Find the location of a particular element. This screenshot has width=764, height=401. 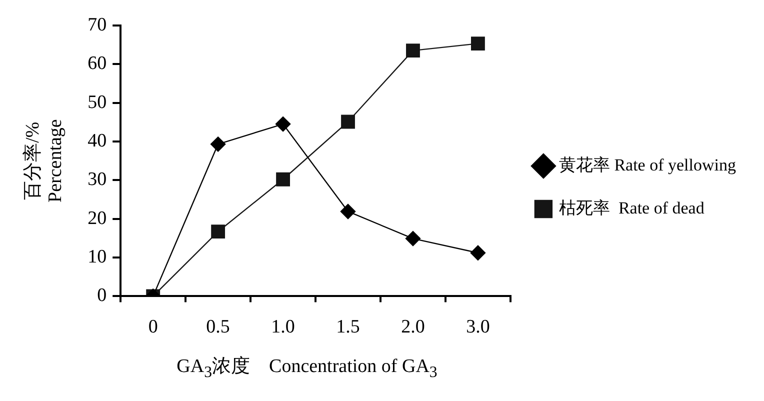

legend-label: 黄花率 Rate of yellowing is located at coordinates (647, 164).